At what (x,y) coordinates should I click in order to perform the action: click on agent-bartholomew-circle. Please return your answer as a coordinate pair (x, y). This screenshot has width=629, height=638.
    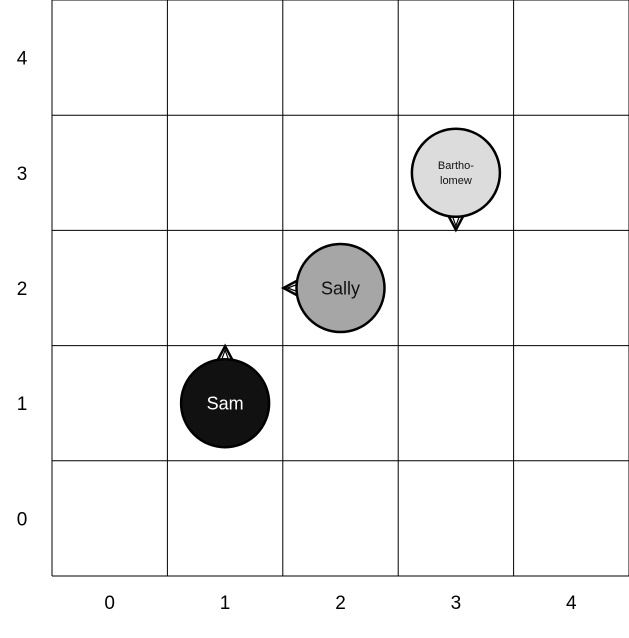
    Looking at the image, I should click on (456, 173).